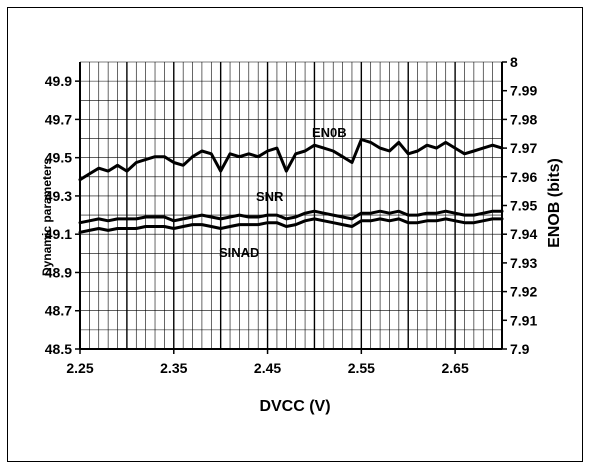 Image resolution: width=591 pixels, height=470 pixels. What do you see at coordinates (58, 81) in the screenshot?
I see `left-tick-label: 49.9` at bounding box center [58, 81].